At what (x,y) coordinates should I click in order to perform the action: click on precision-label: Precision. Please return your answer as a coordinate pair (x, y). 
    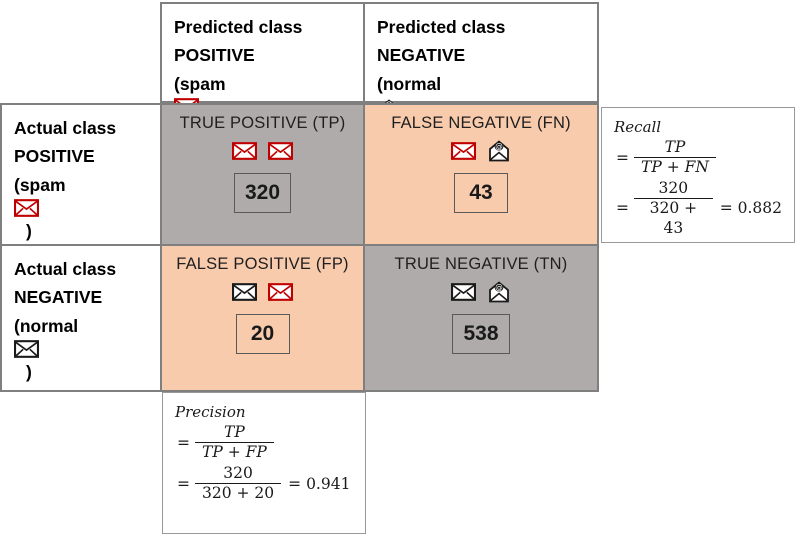
    Looking at the image, I should click on (210, 412).